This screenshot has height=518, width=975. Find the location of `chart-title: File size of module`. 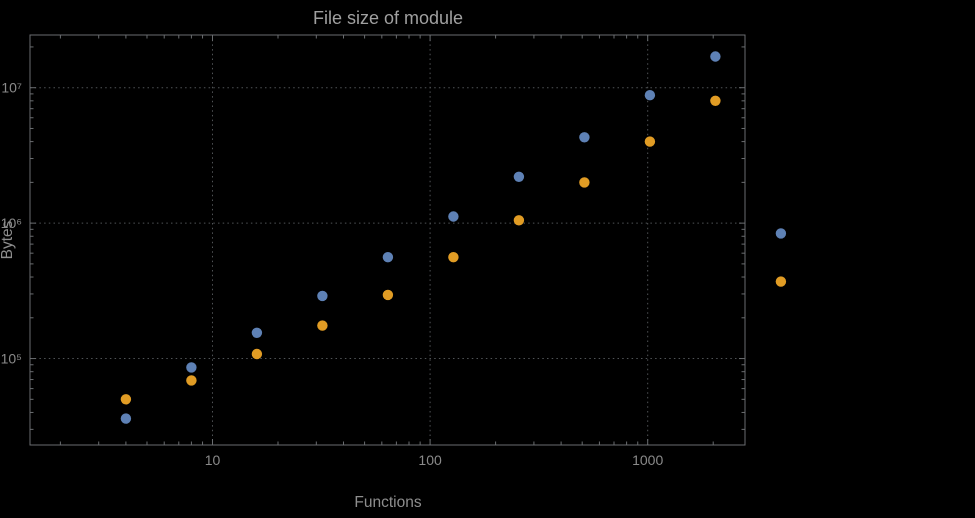

chart-title: File size of module is located at coordinates (388, 18).